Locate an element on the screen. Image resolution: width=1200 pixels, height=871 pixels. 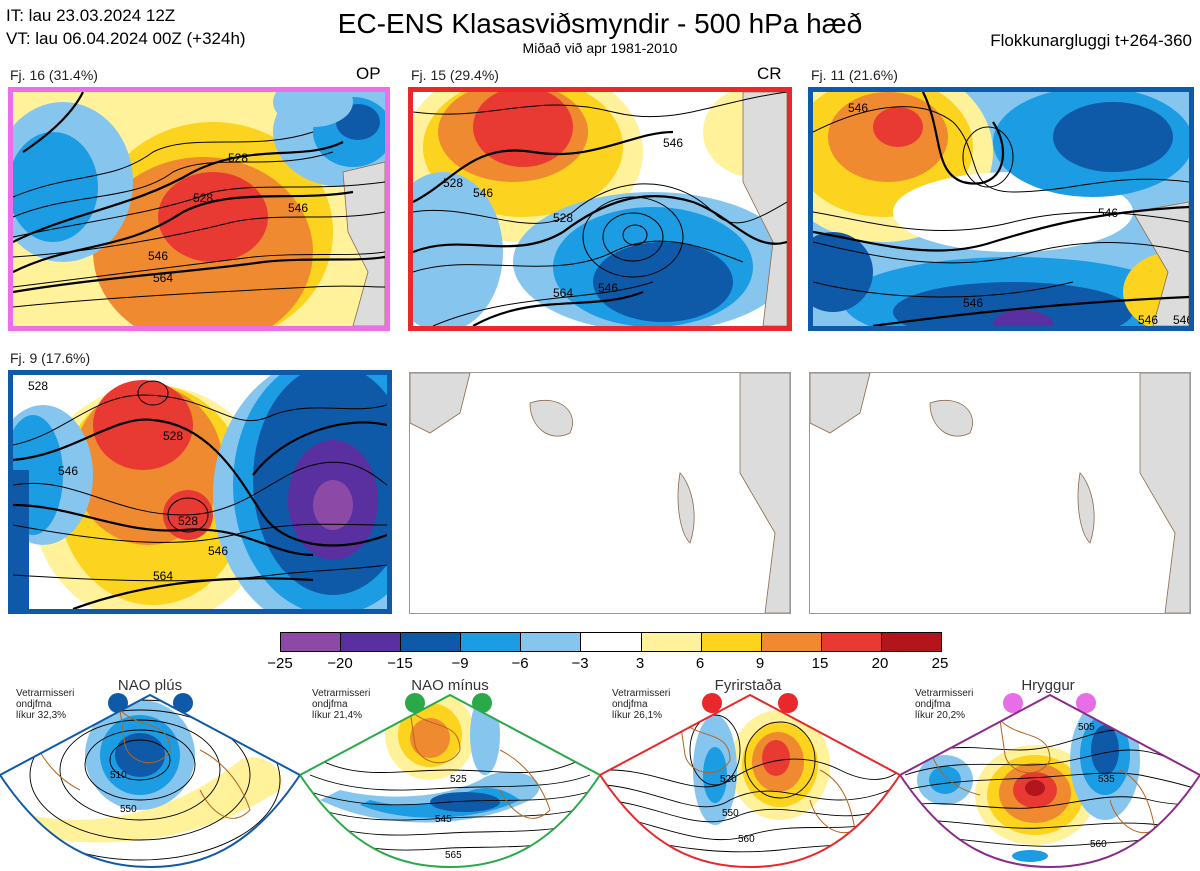
contour-label: 560 is located at coordinates (746, 839).